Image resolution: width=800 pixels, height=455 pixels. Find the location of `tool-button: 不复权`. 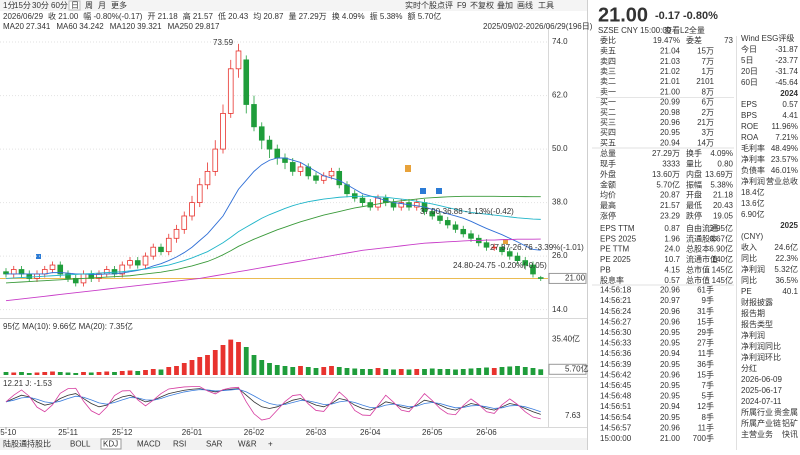

tool-button: 不复权 is located at coordinates (482, 5).